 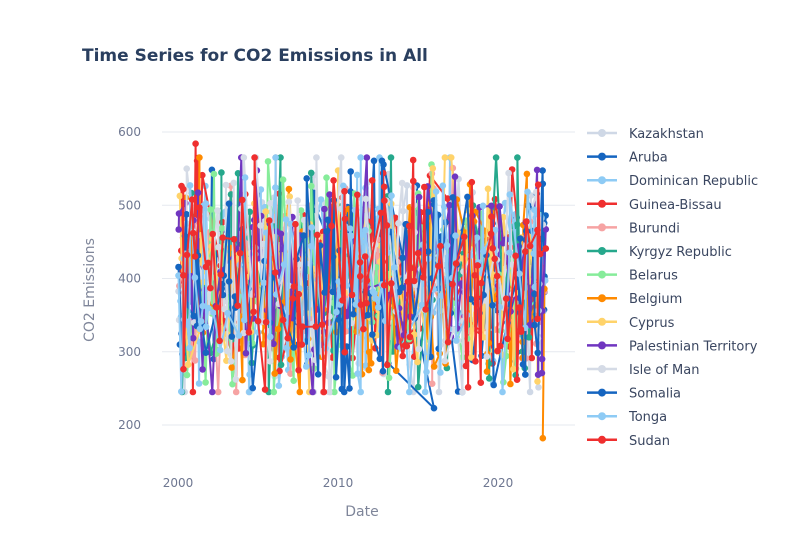 I want to click on legend-item: Guinea-Bissau, so click(x=654, y=205).